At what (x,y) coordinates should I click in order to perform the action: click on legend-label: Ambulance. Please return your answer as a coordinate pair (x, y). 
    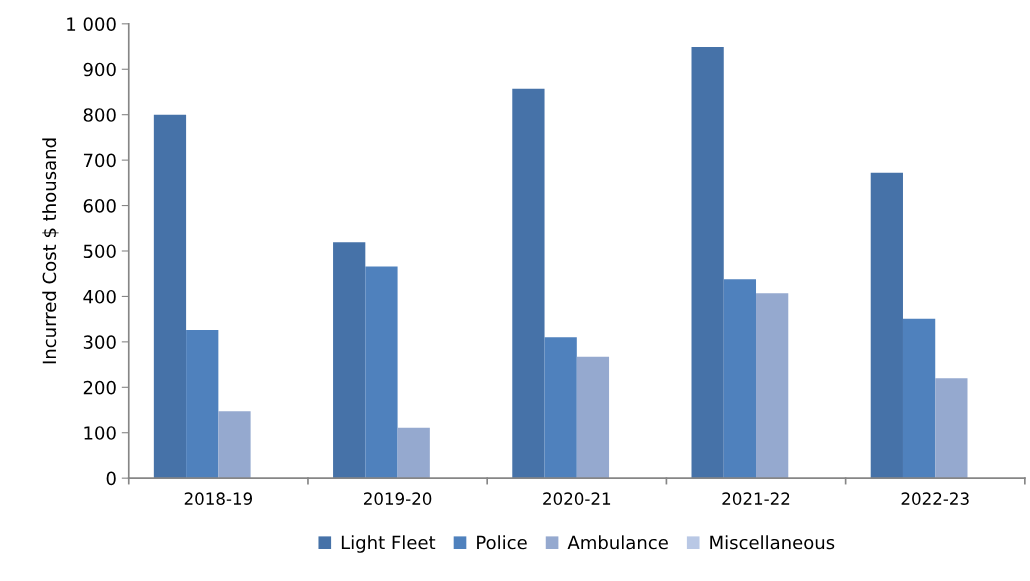
    Looking at the image, I should click on (617, 542).